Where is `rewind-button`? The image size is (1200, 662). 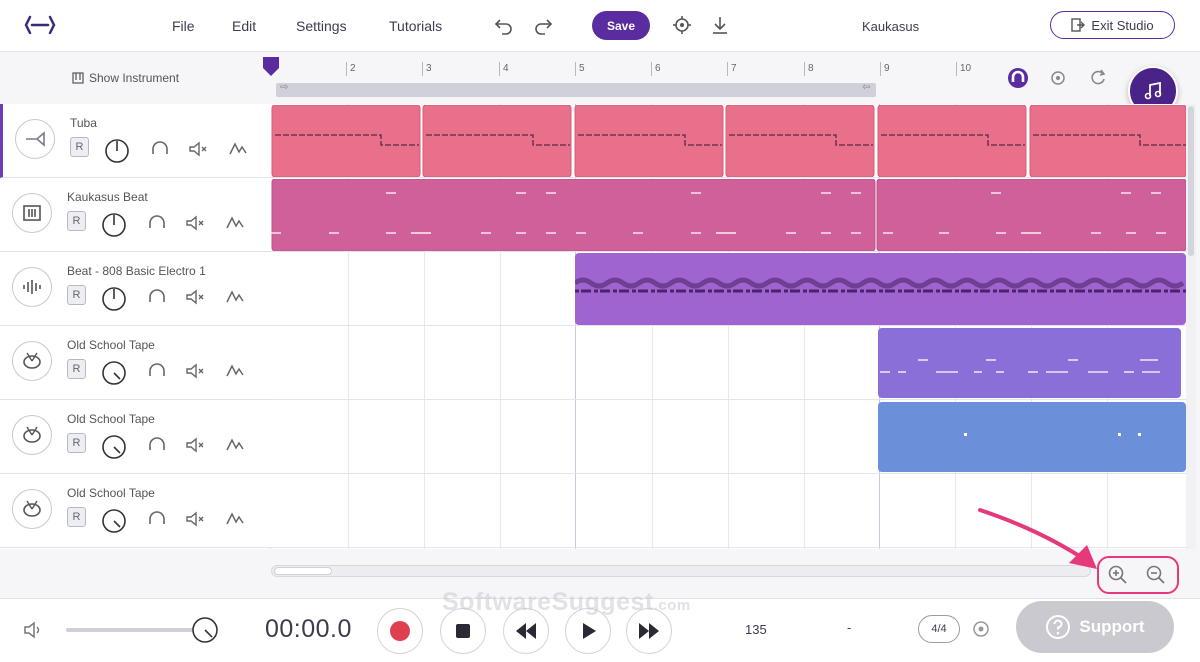 rewind-button is located at coordinates (526, 631).